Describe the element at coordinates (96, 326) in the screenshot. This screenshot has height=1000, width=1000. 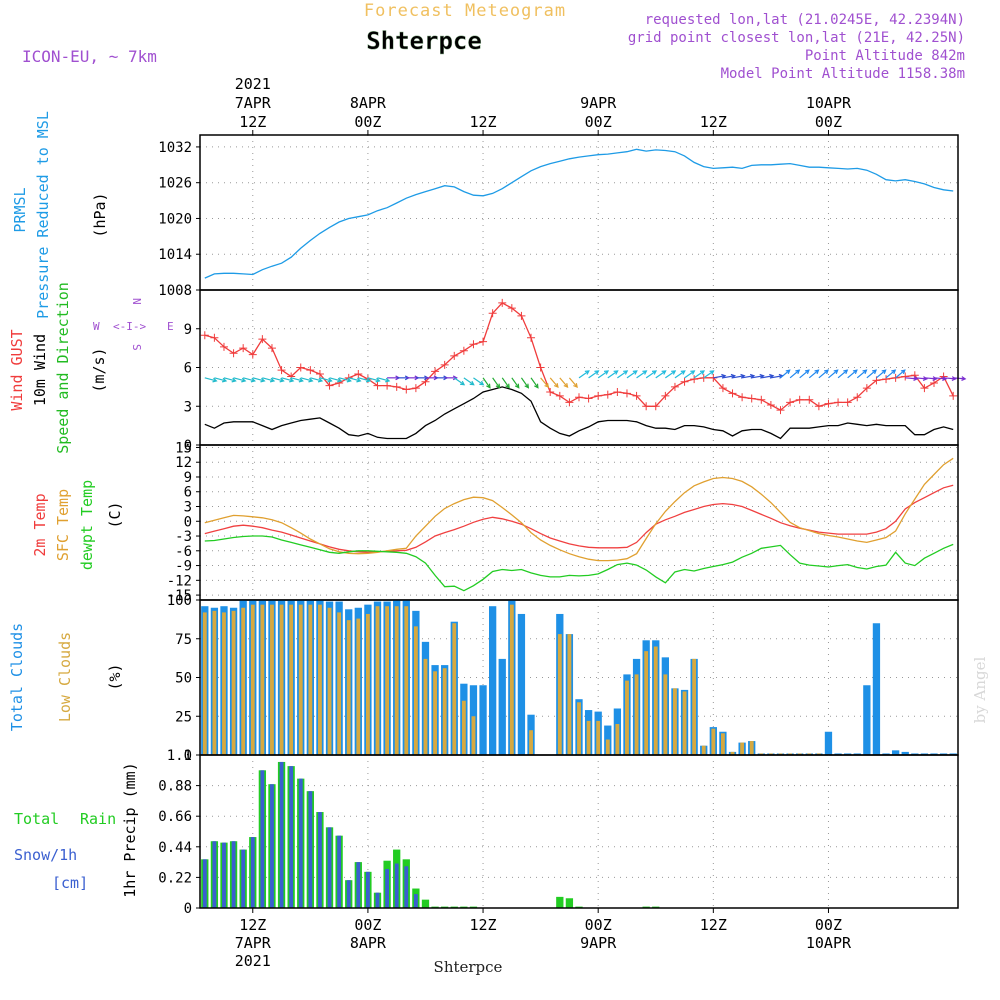
I see `compass-west: W` at that location.